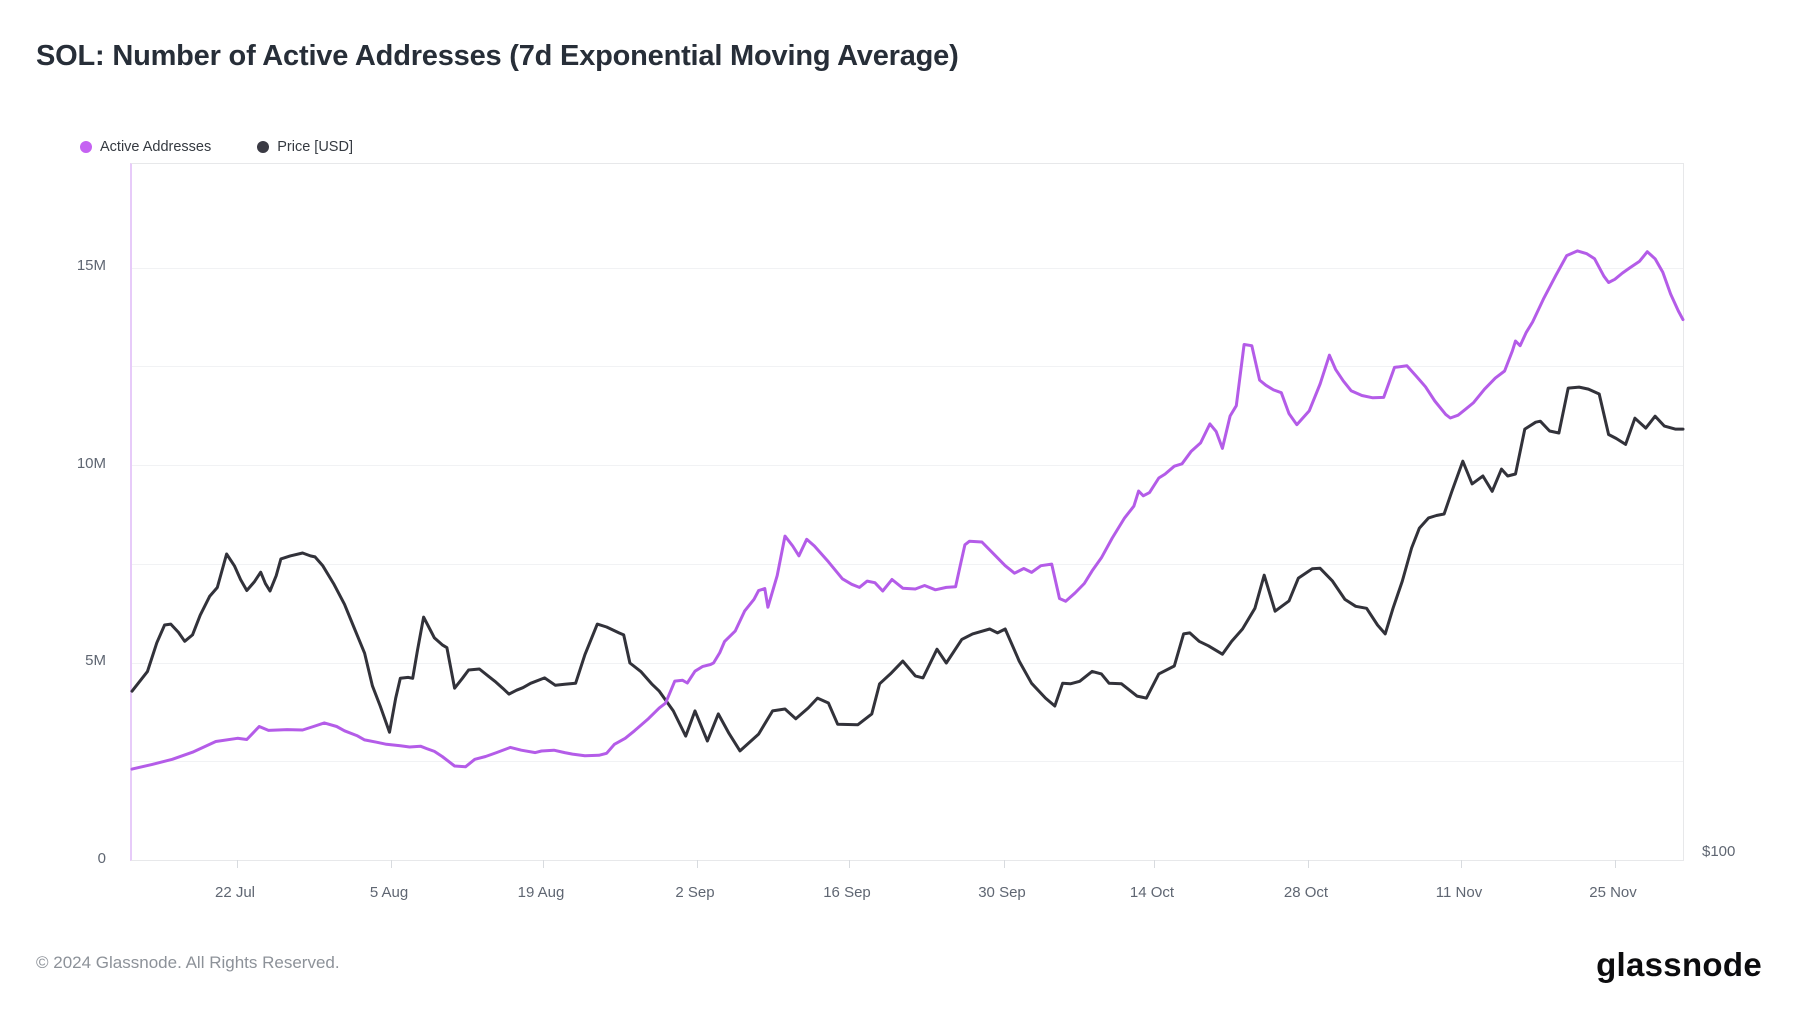 The image size is (1800, 1013). I want to click on x-axis-tick-label: 2 Sep, so click(695, 892).